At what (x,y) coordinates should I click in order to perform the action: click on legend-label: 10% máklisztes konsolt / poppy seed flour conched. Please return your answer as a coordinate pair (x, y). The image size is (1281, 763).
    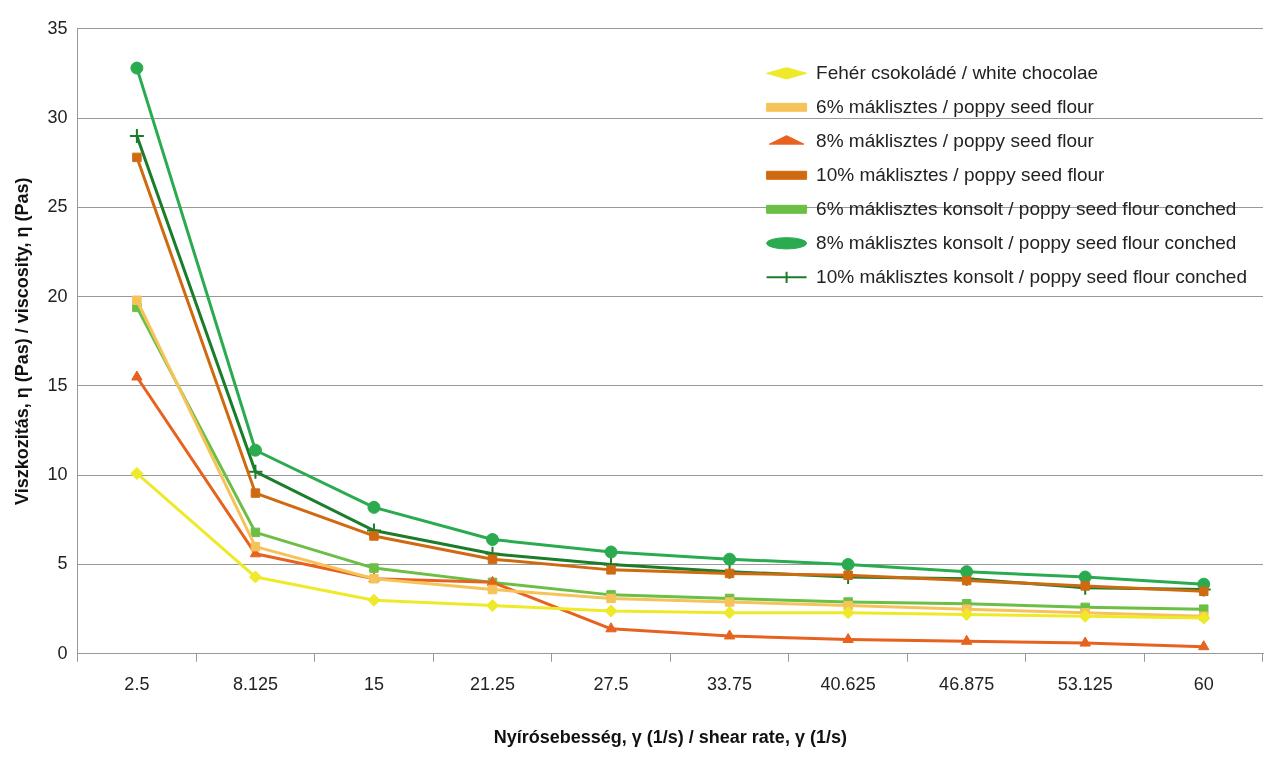
    Looking at the image, I should click on (1031, 276).